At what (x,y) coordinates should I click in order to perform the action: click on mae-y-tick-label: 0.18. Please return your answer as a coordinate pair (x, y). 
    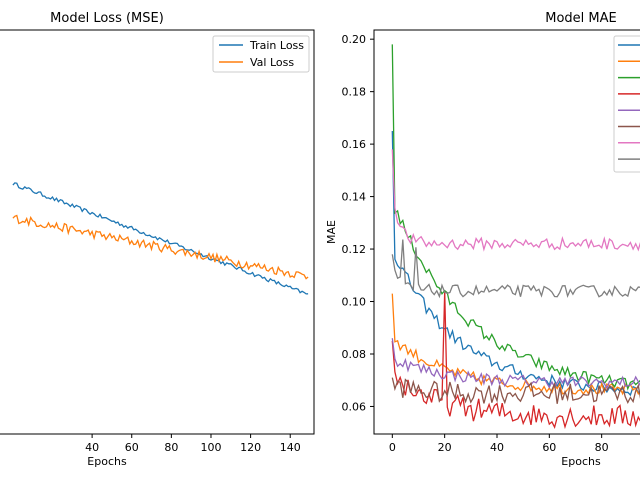
    Looking at the image, I should click on (354, 92).